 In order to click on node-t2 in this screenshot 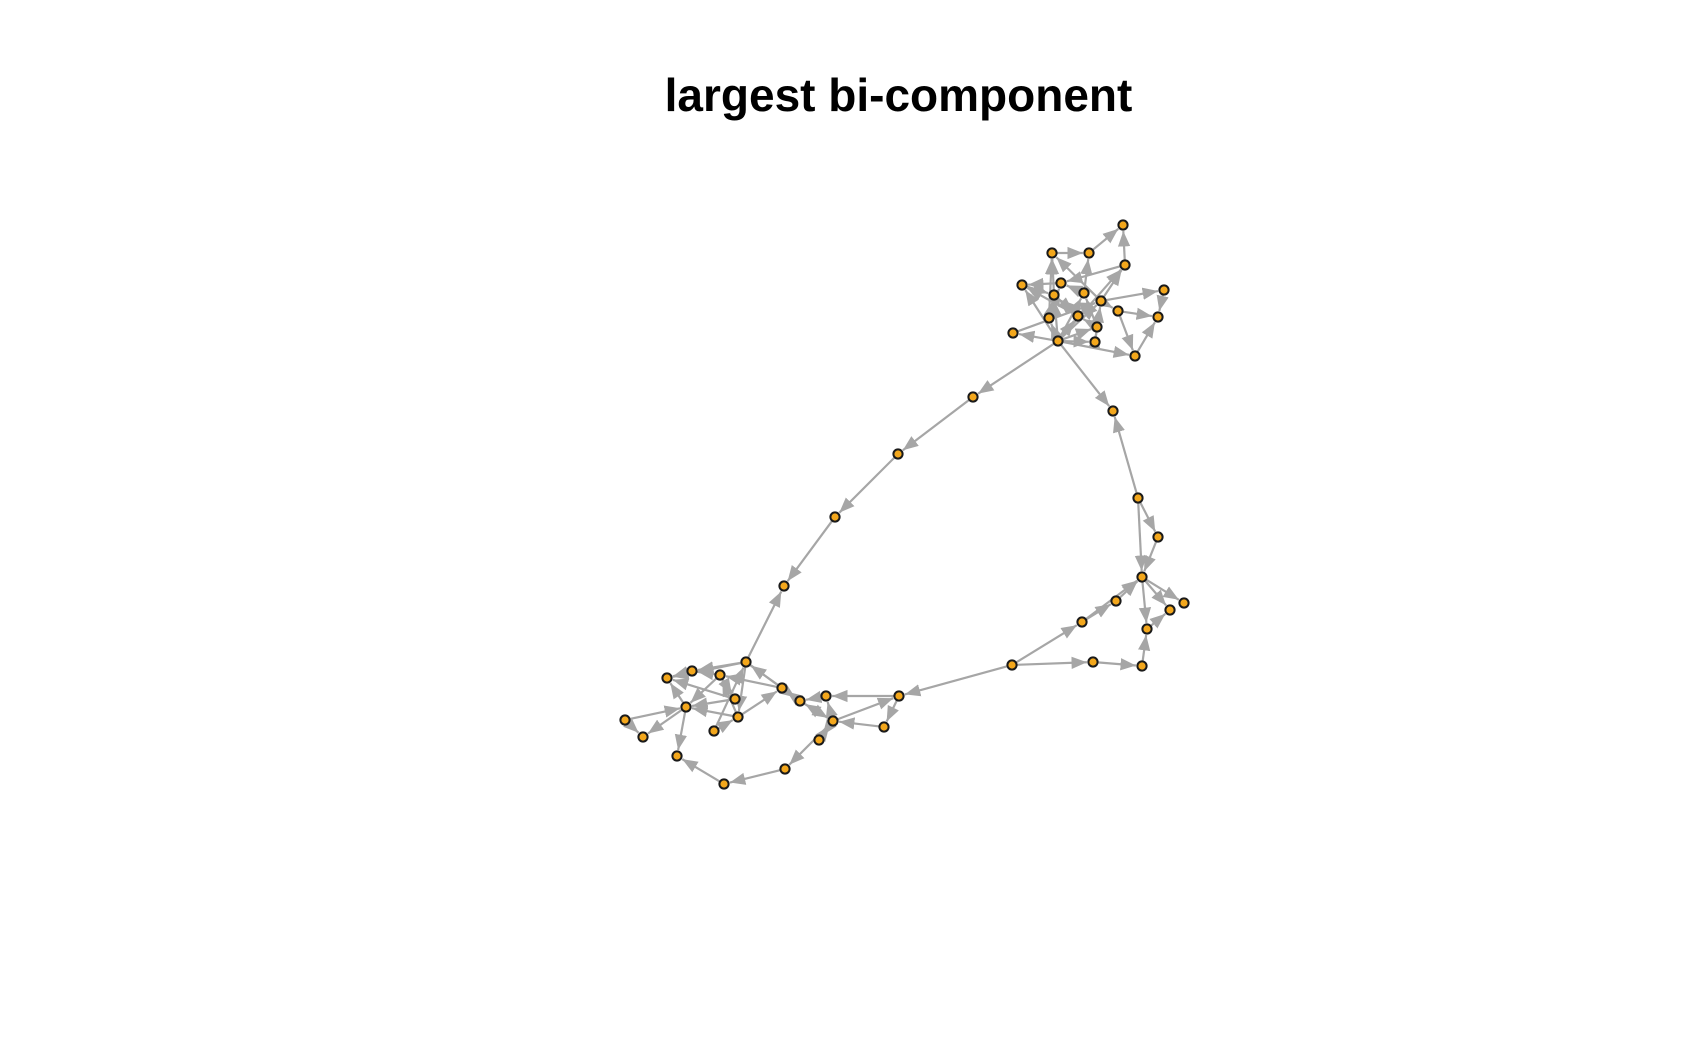, I will do `click(1089, 253)`.